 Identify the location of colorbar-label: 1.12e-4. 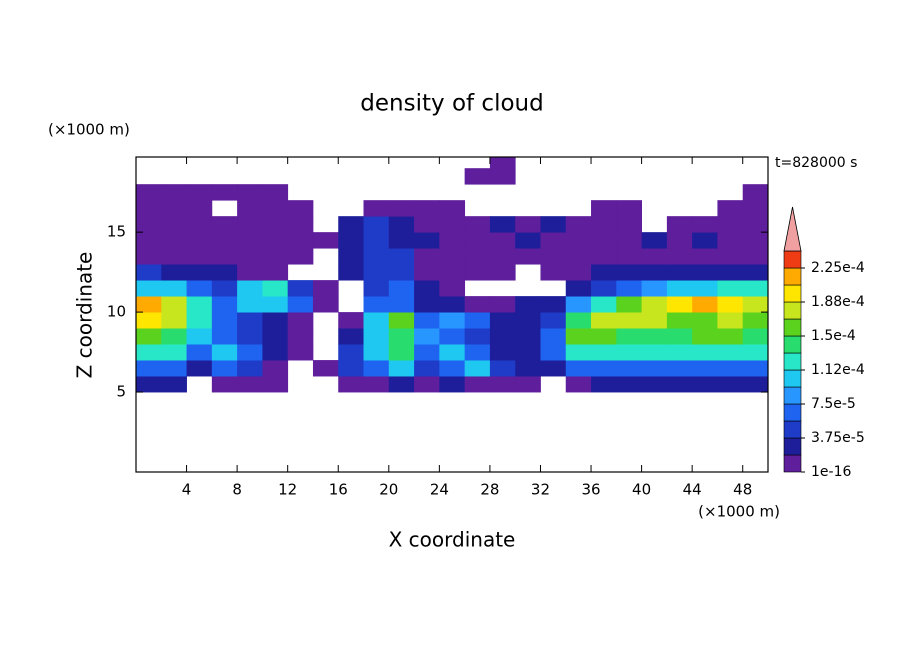
(838, 370).